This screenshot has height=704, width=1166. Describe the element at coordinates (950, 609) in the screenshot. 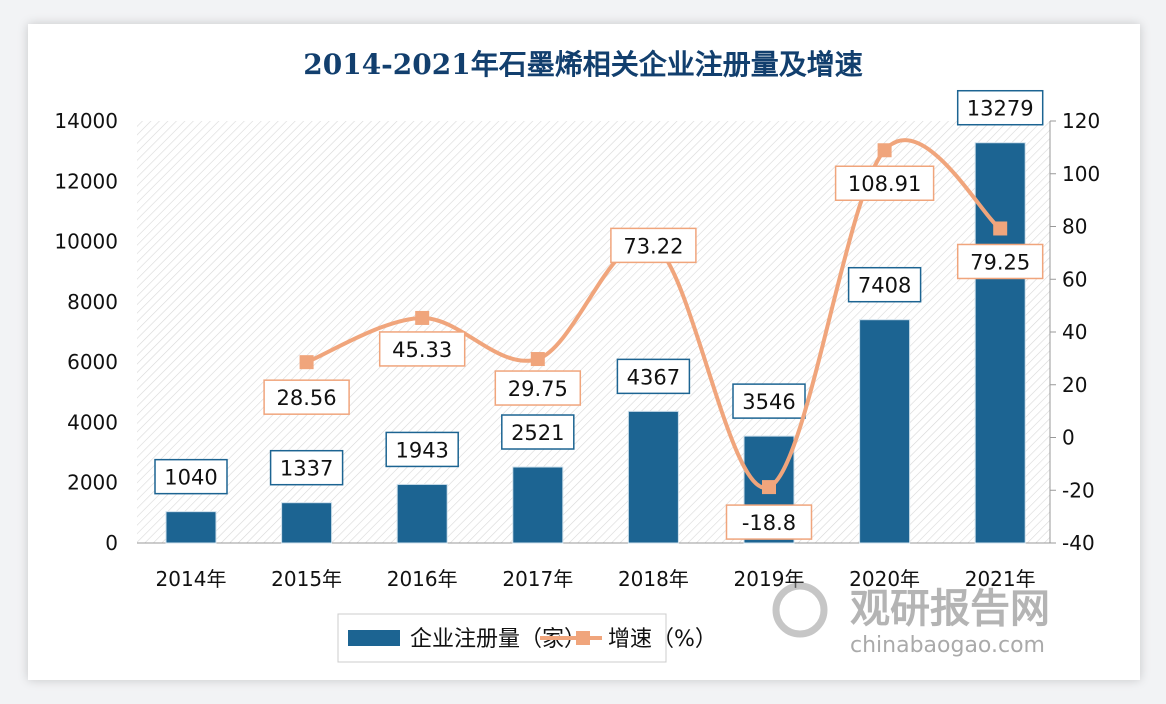

I see `svg-text: 观研报告网` at that location.